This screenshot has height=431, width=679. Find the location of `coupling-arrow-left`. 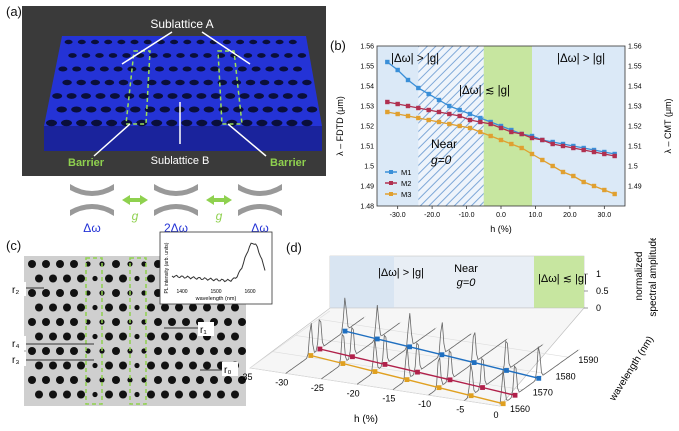

coupling-arrow-left is located at coordinates (135, 200).